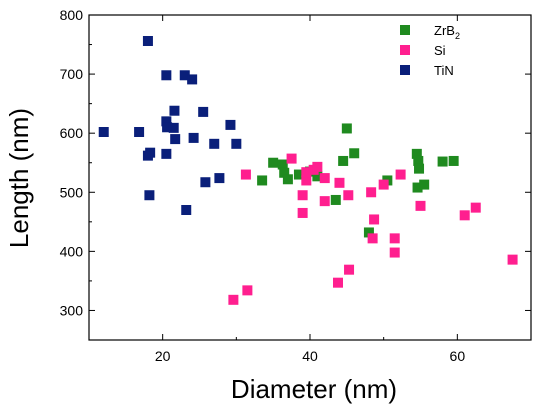 This screenshot has width=550, height=412. I want to click on series-zrb2, so click(358, 180).